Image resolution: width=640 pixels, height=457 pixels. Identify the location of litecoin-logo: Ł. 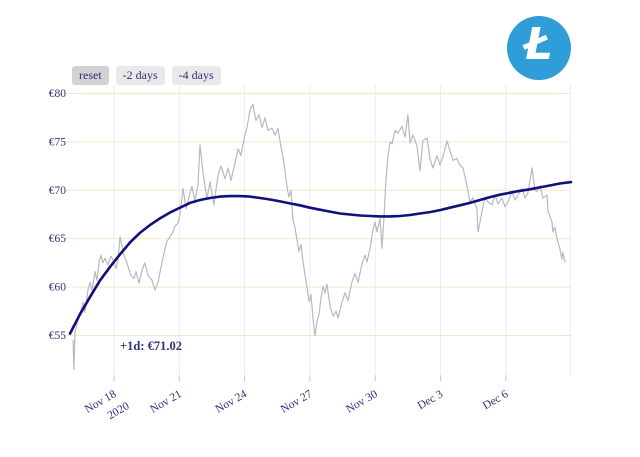
(539, 48).